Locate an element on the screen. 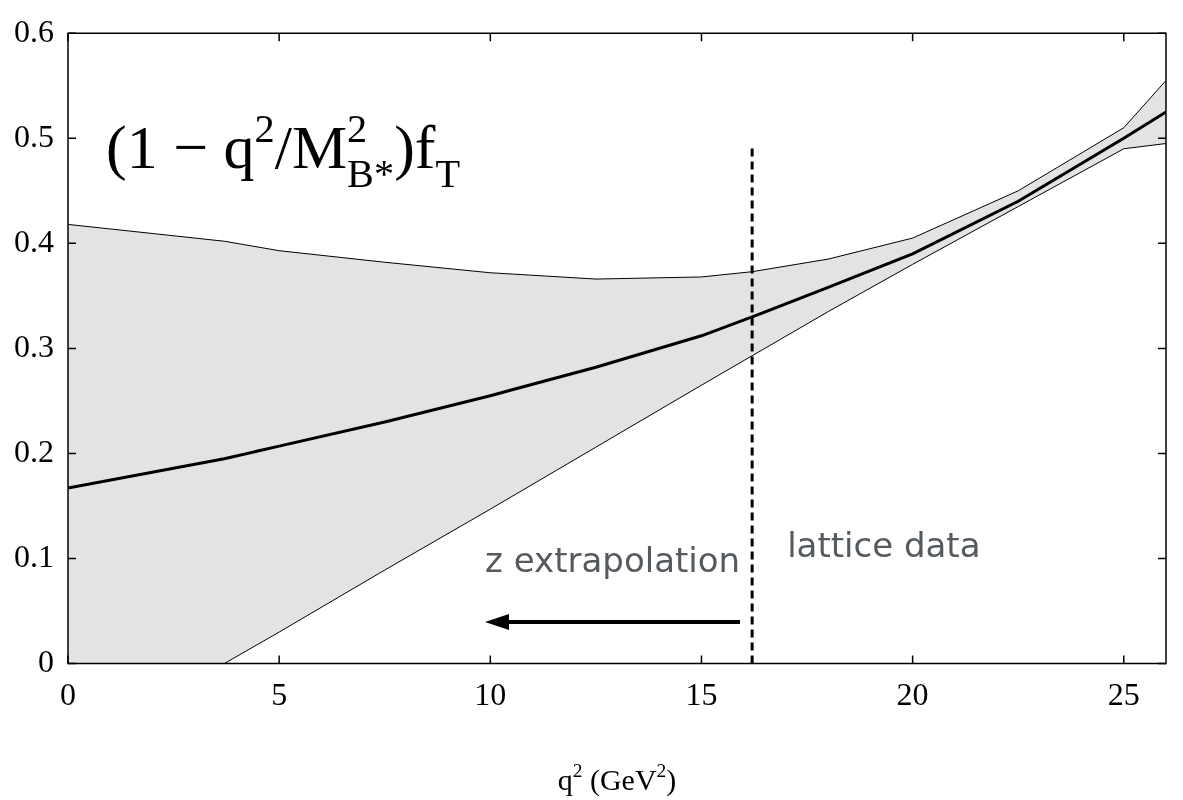 The width and height of the screenshot is (1183, 800). y-tick-label: 0.2 is located at coordinates (34, 450).